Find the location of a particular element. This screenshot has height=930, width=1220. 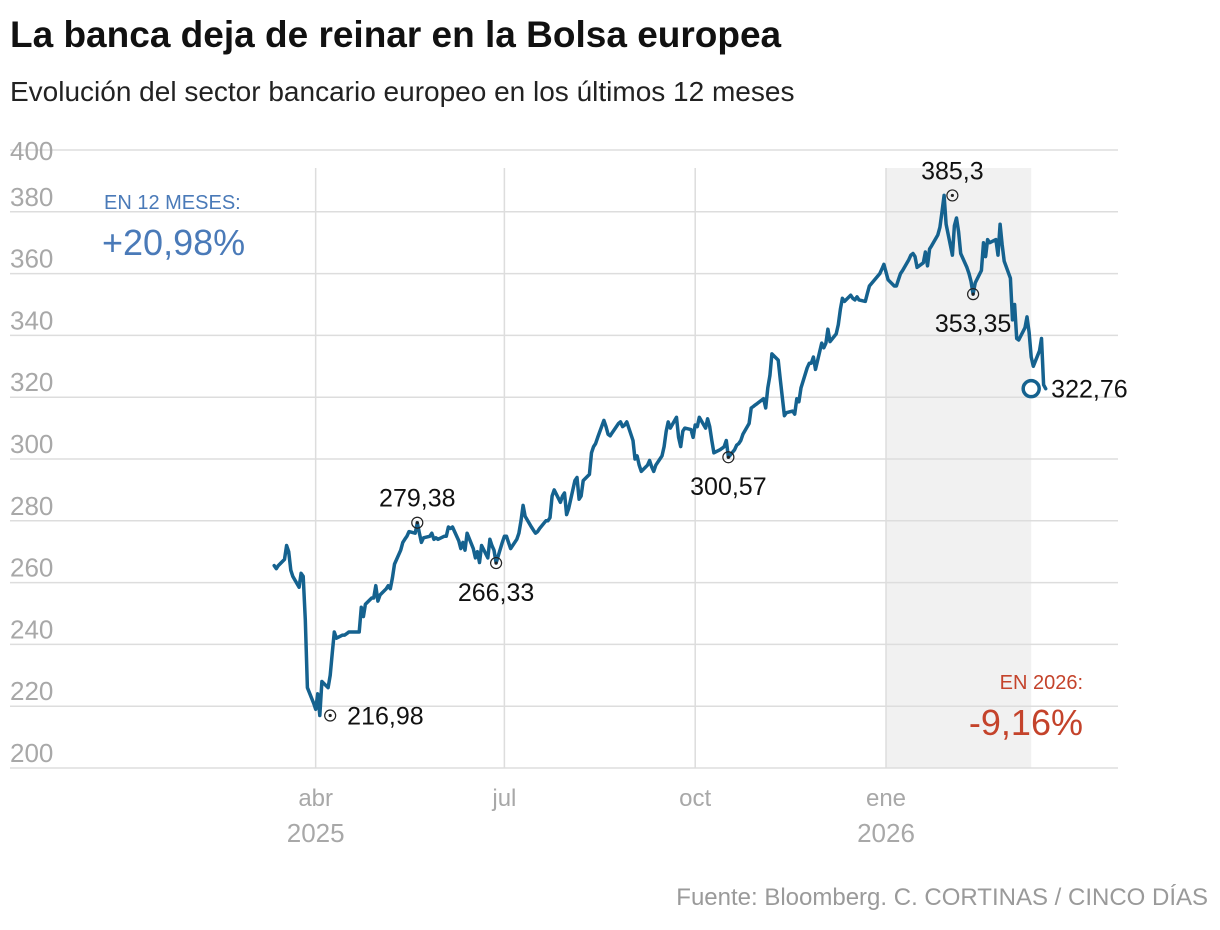

y-tick-label: 280 is located at coordinates (31, 506).